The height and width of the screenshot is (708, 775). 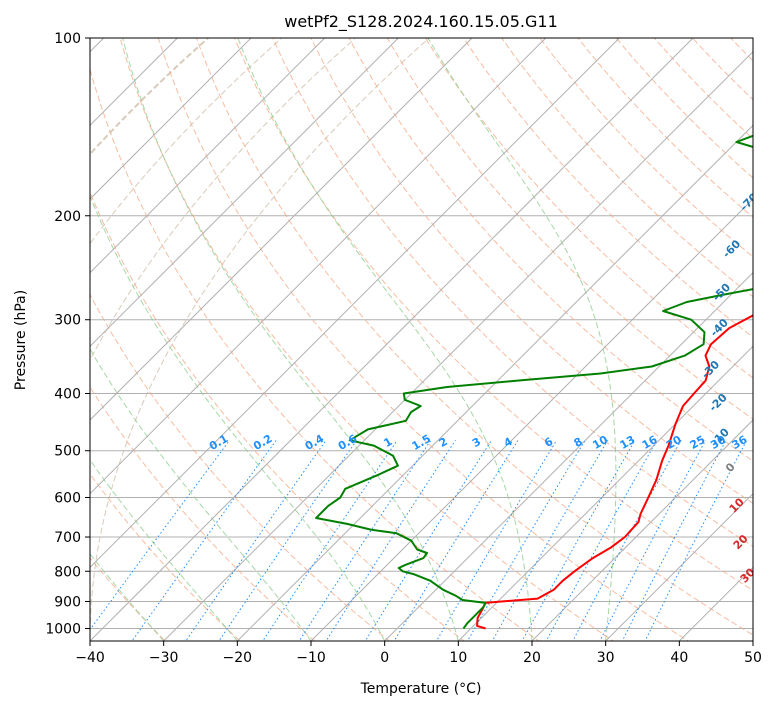 I want to click on x-tick-label: 50, so click(x=753, y=658).